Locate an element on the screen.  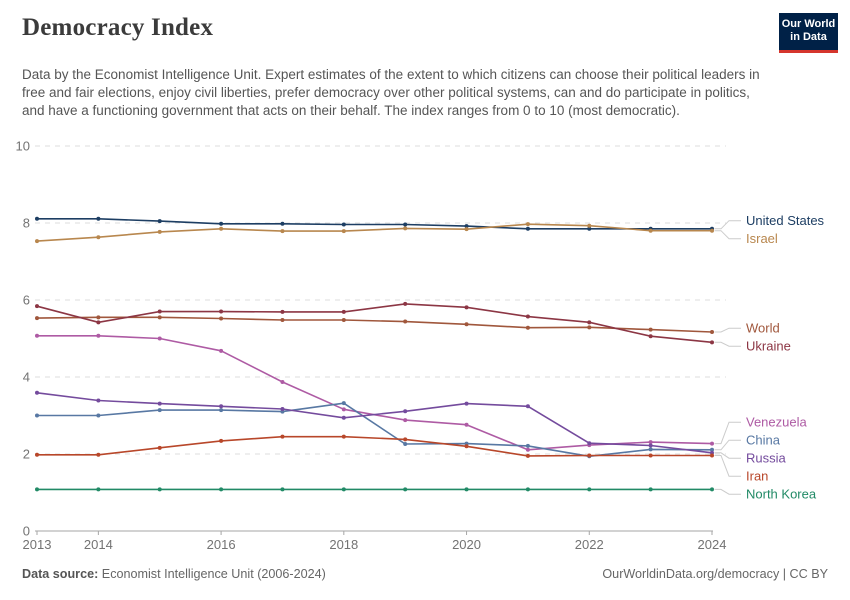
series-line-world is located at coordinates (374, 324).